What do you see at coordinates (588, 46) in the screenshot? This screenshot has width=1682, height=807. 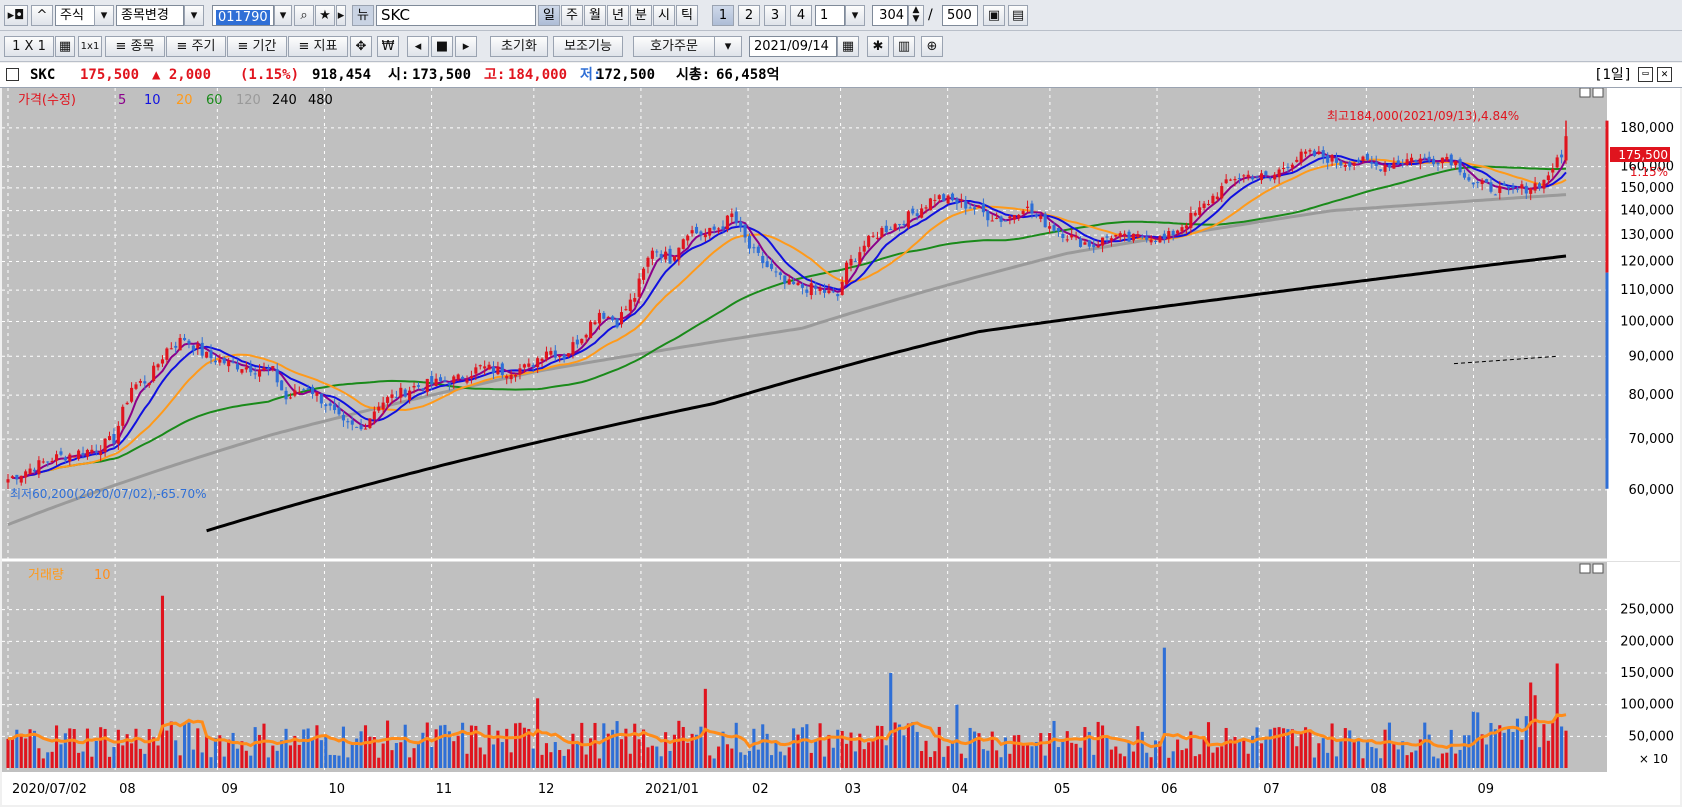 I see `aux-function-button: 보조기능` at bounding box center [588, 46].